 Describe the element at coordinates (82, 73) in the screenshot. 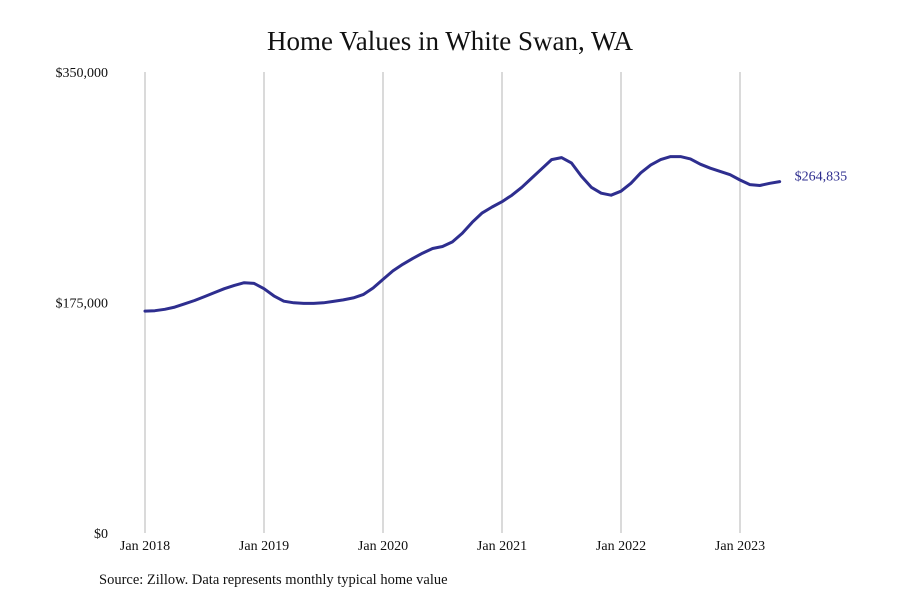

I see `y-tick-label: $350,000` at that location.